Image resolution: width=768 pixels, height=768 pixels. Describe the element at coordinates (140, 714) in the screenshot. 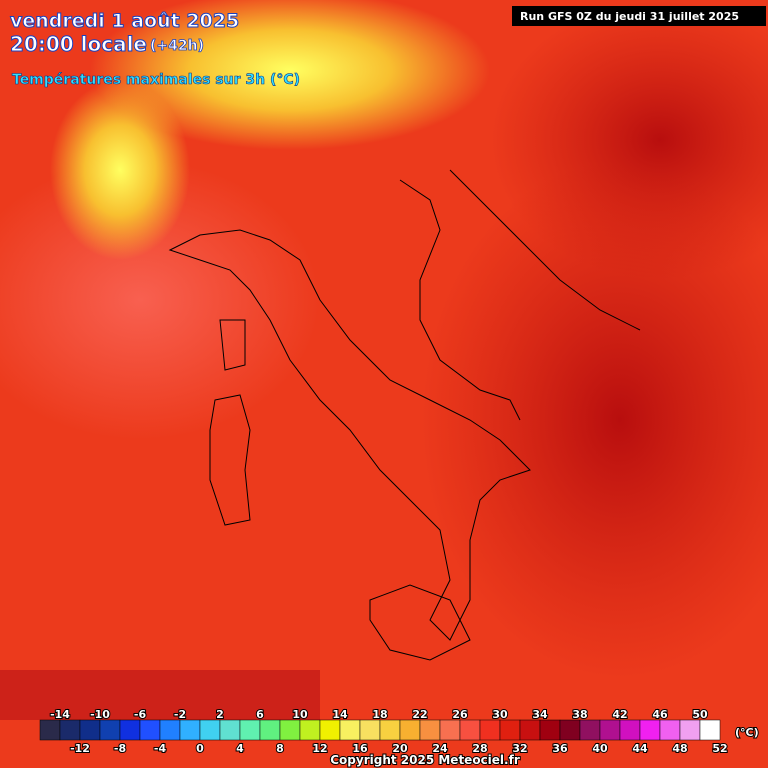

I see `scale-label: -6` at that location.